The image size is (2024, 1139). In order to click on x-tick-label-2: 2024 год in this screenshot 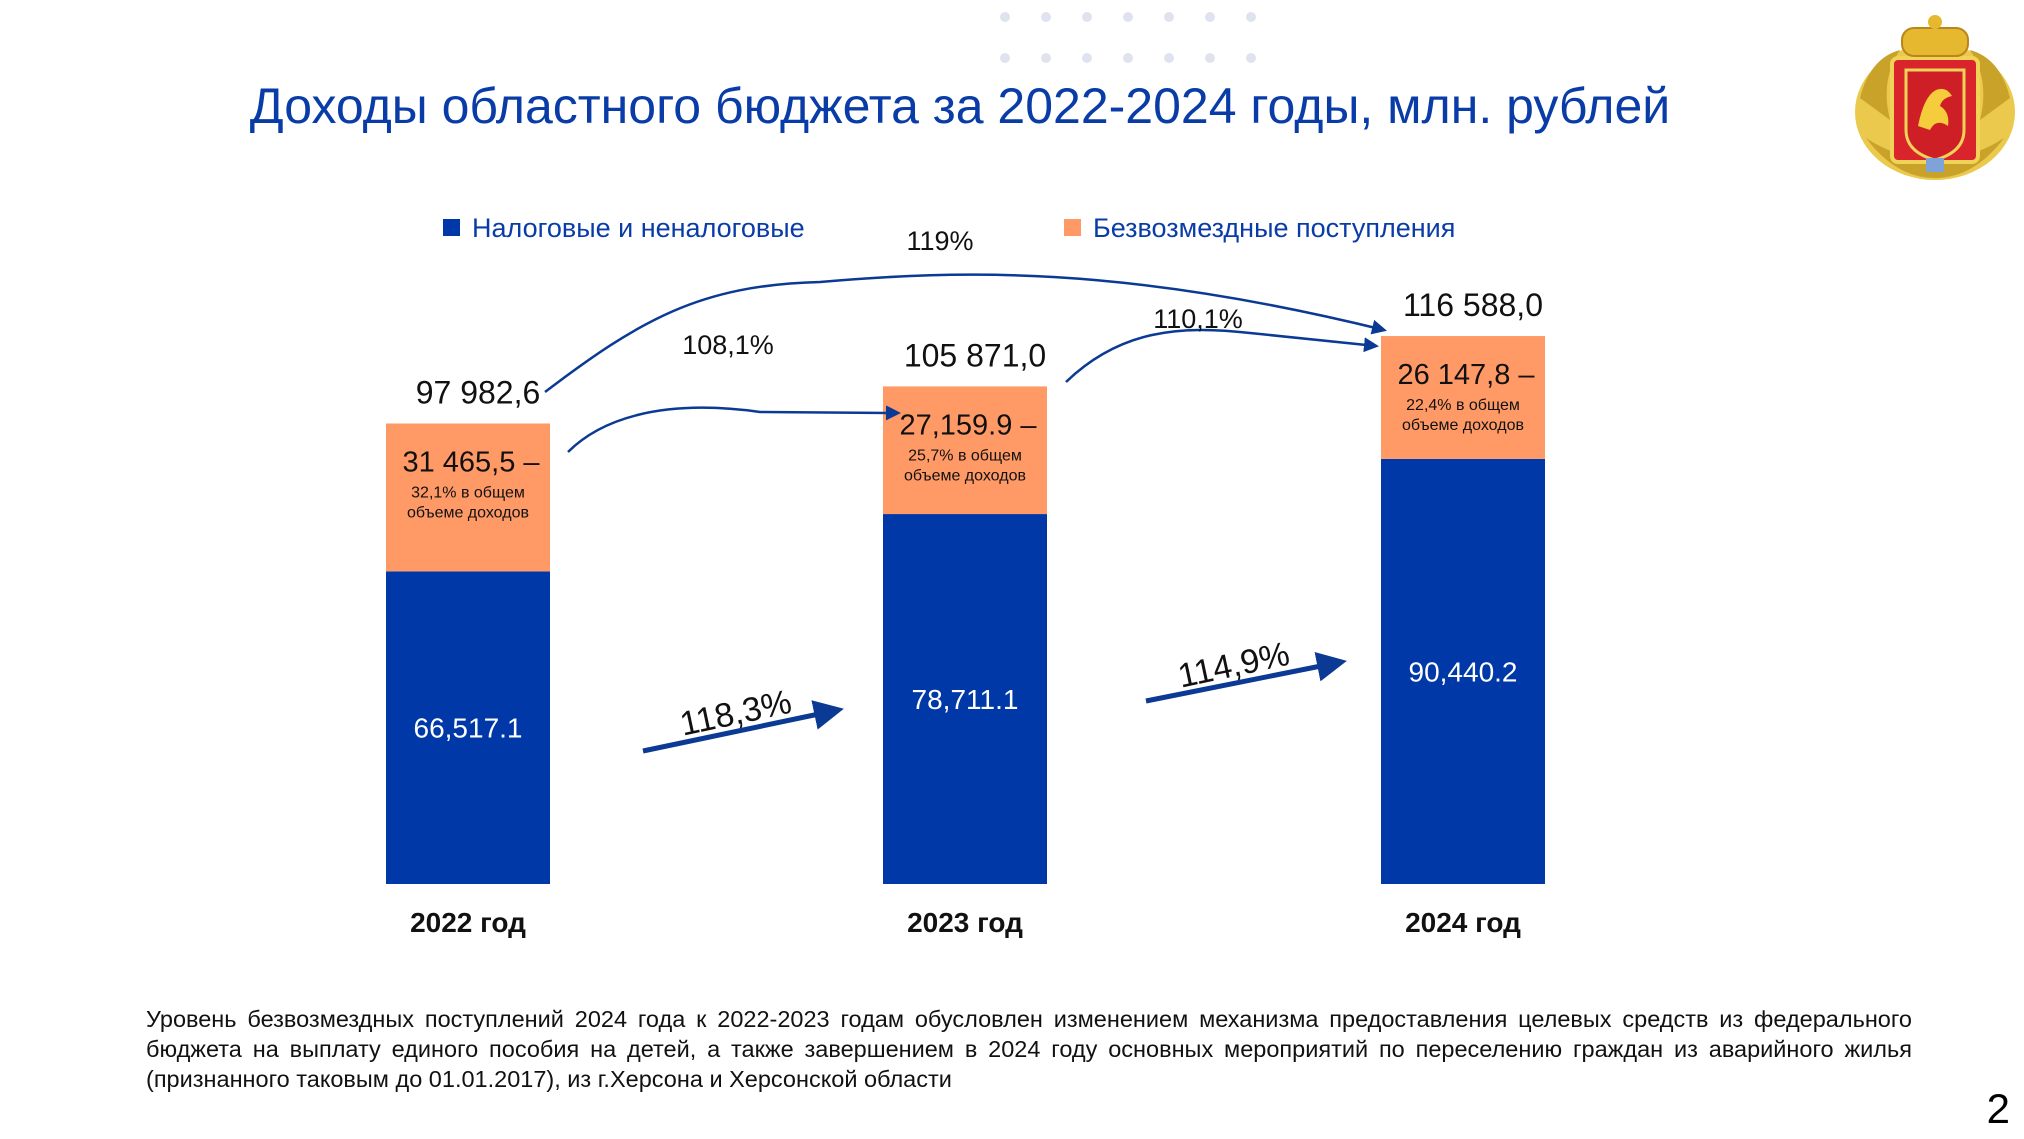, I will do `click(1463, 922)`.